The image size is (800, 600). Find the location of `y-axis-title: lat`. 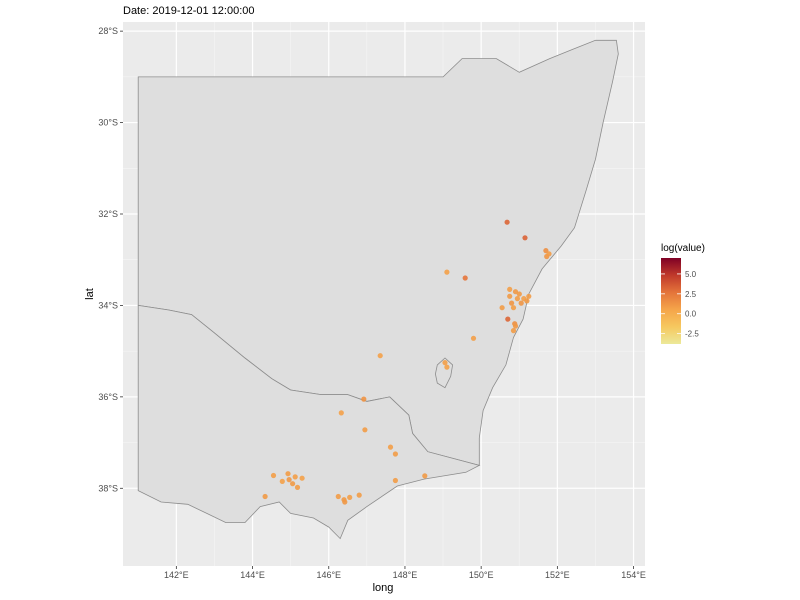

y-axis-title: lat is located at coordinates (90, 294).